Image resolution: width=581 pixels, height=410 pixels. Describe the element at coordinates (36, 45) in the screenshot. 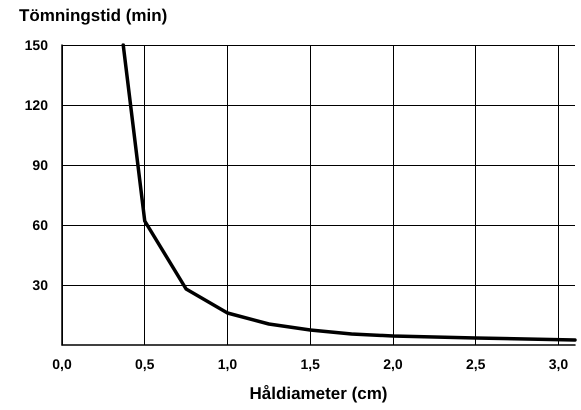

I see `y-tick-label: 150` at that location.